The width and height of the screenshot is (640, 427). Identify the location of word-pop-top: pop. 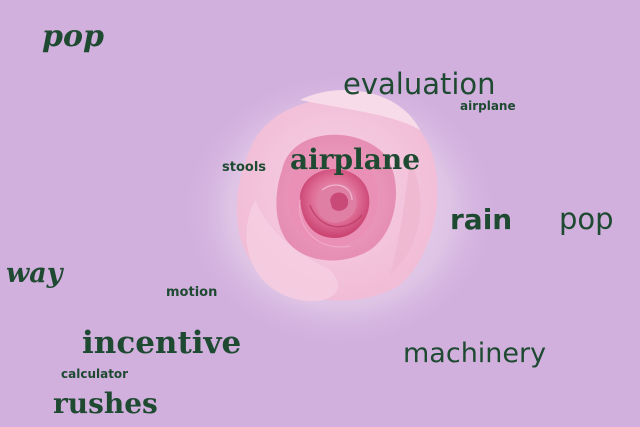
(73, 36).